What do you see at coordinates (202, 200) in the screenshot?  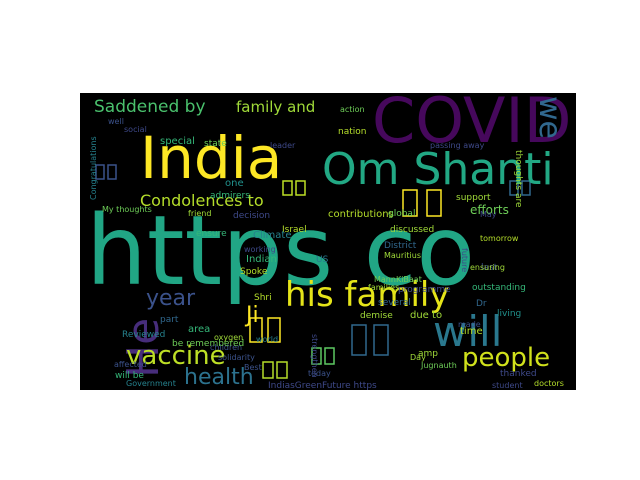 I see `word: Condolences to` at bounding box center [202, 200].